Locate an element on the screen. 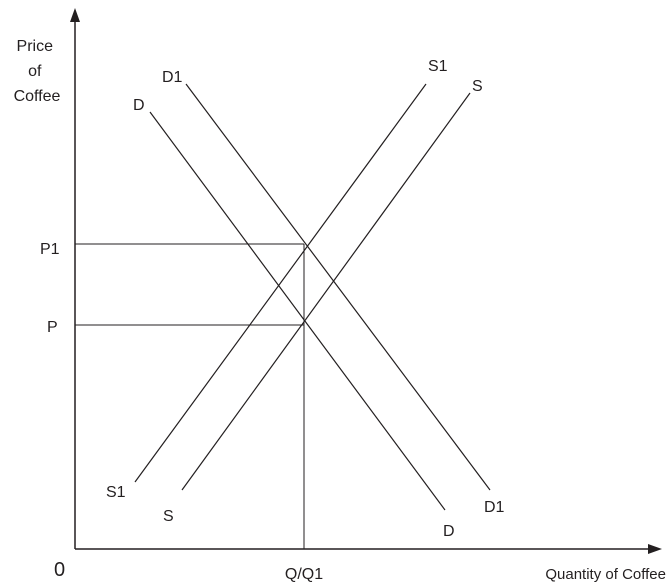 This screenshot has width=669, height=583. curve-label-s1-bottom: S1 is located at coordinates (116, 492).